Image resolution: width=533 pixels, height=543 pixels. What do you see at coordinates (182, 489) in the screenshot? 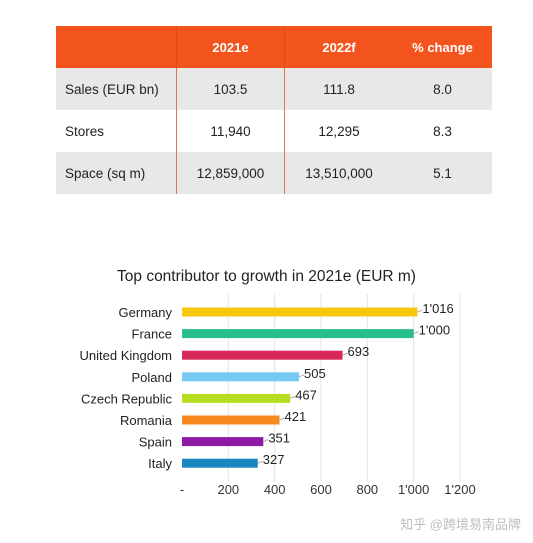
I see `x-tick-label: -` at bounding box center [182, 489].